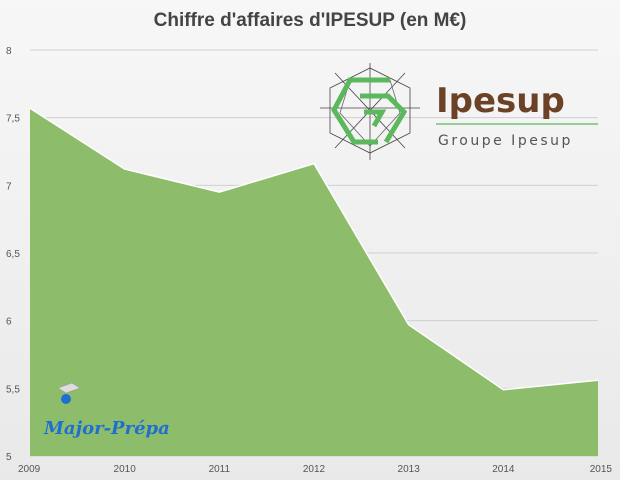 This screenshot has width=620, height=480. What do you see at coordinates (503, 469) in the screenshot?
I see `x-tick-label: 2014` at bounding box center [503, 469].